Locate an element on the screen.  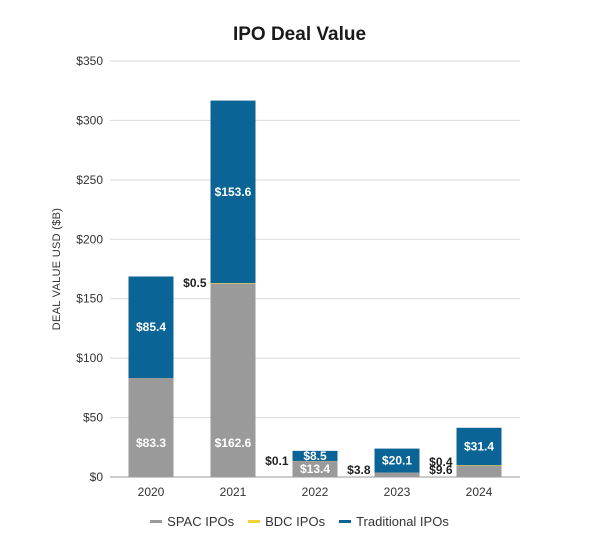
data-label-spac: $9.6 is located at coordinates (441, 470).